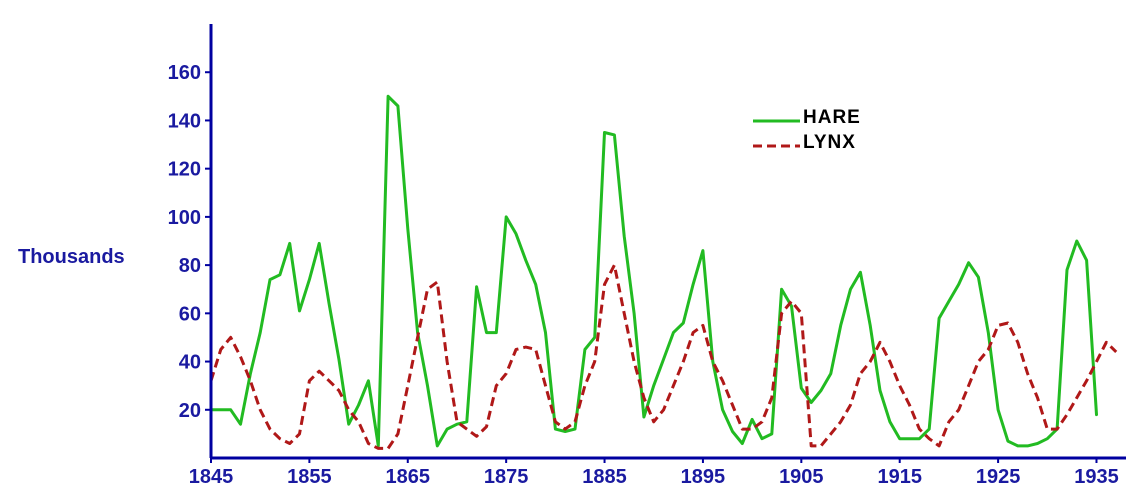 This screenshot has width=1135, height=500. Describe the element at coordinates (832, 117) in the screenshot. I see `legend-label-hare: HARE` at that location.